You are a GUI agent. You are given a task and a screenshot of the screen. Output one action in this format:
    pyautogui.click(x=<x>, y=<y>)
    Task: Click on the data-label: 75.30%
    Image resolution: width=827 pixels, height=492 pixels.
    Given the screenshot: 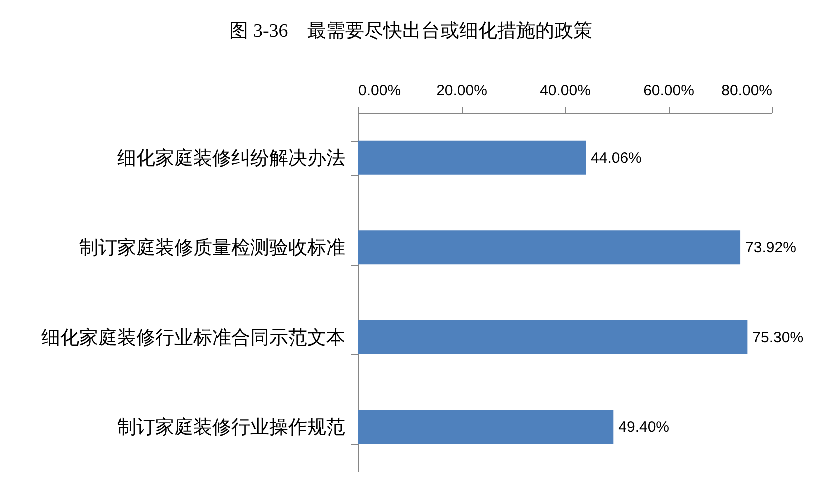 What is the action you would take?
    pyautogui.click(x=778, y=337)
    